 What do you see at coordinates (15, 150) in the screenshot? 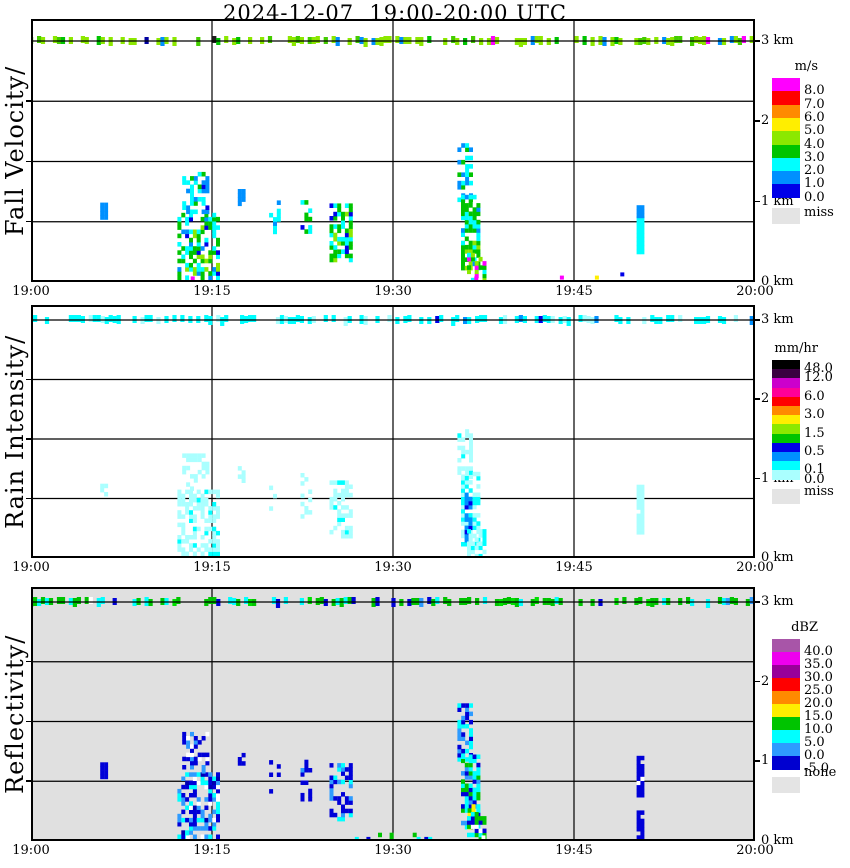
I see `y-axis-label-fall-velocity: Fall Velocity/` at bounding box center [15, 150].